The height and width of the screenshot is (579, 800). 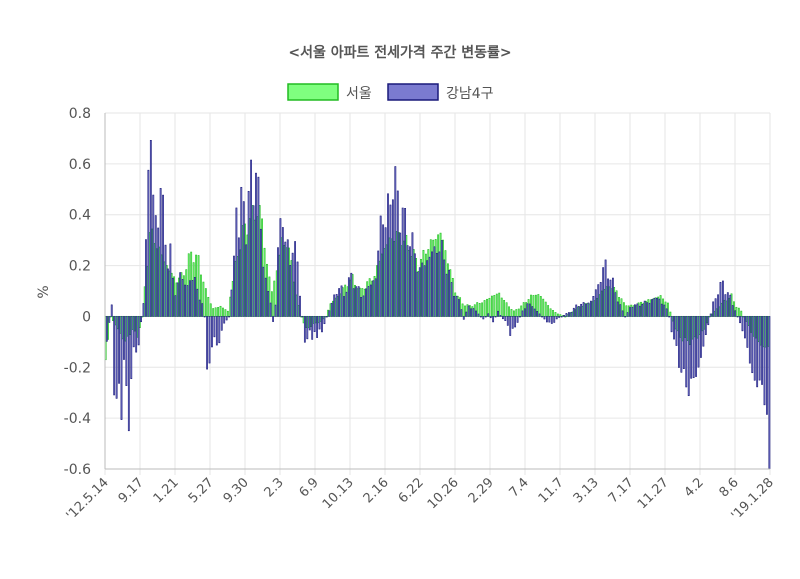 I want to click on legend-item-seoul: 서울, so click(x=329, y=92).